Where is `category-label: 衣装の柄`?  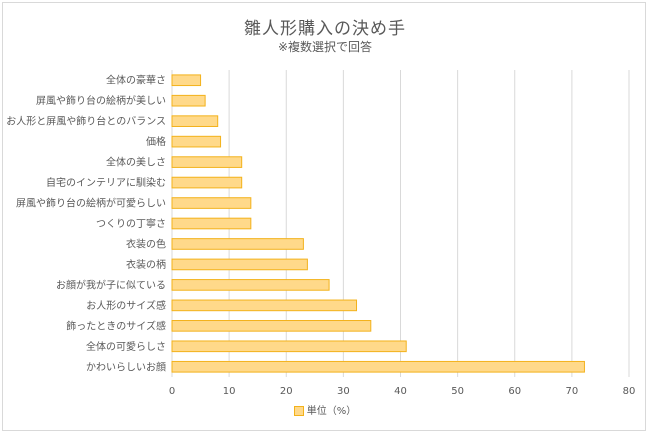
category-label: 衣装の柄 is located at coordinates (146, 264).